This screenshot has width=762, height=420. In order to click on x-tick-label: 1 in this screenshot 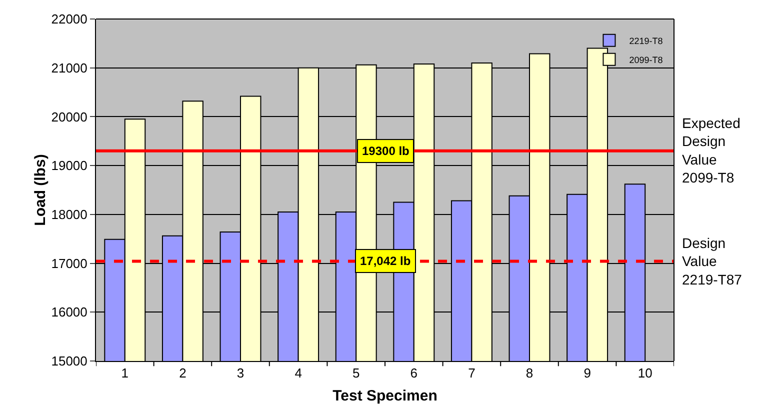, I will do `click(125, 373)`.